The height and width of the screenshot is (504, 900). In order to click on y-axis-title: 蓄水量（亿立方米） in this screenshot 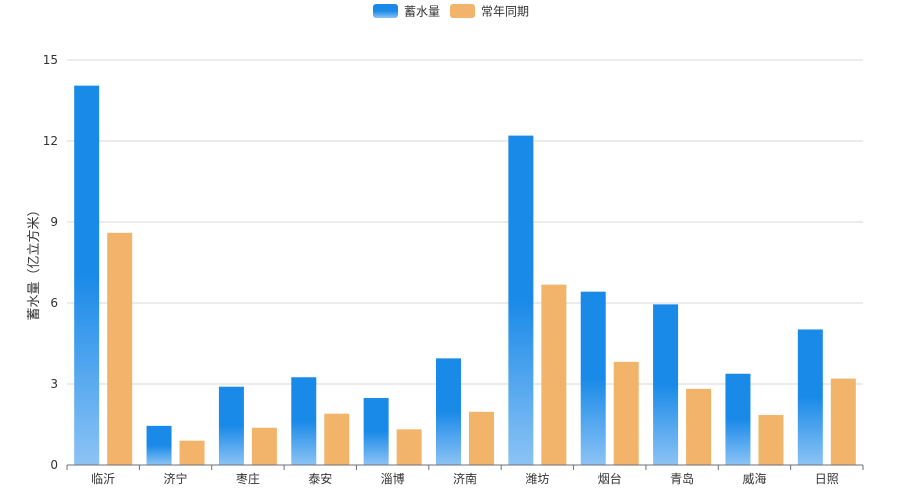, I will do `click(34, 261)`.